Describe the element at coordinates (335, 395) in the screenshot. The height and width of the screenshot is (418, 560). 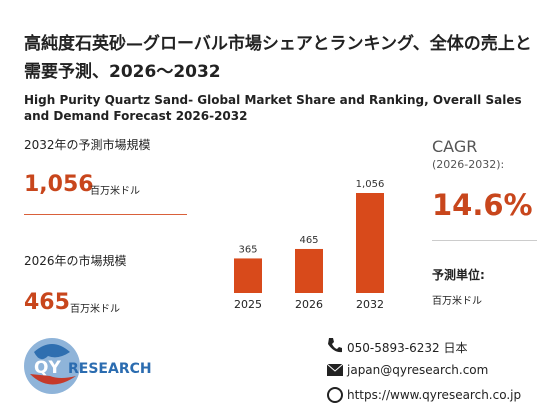
I see `web-icon` at that location.